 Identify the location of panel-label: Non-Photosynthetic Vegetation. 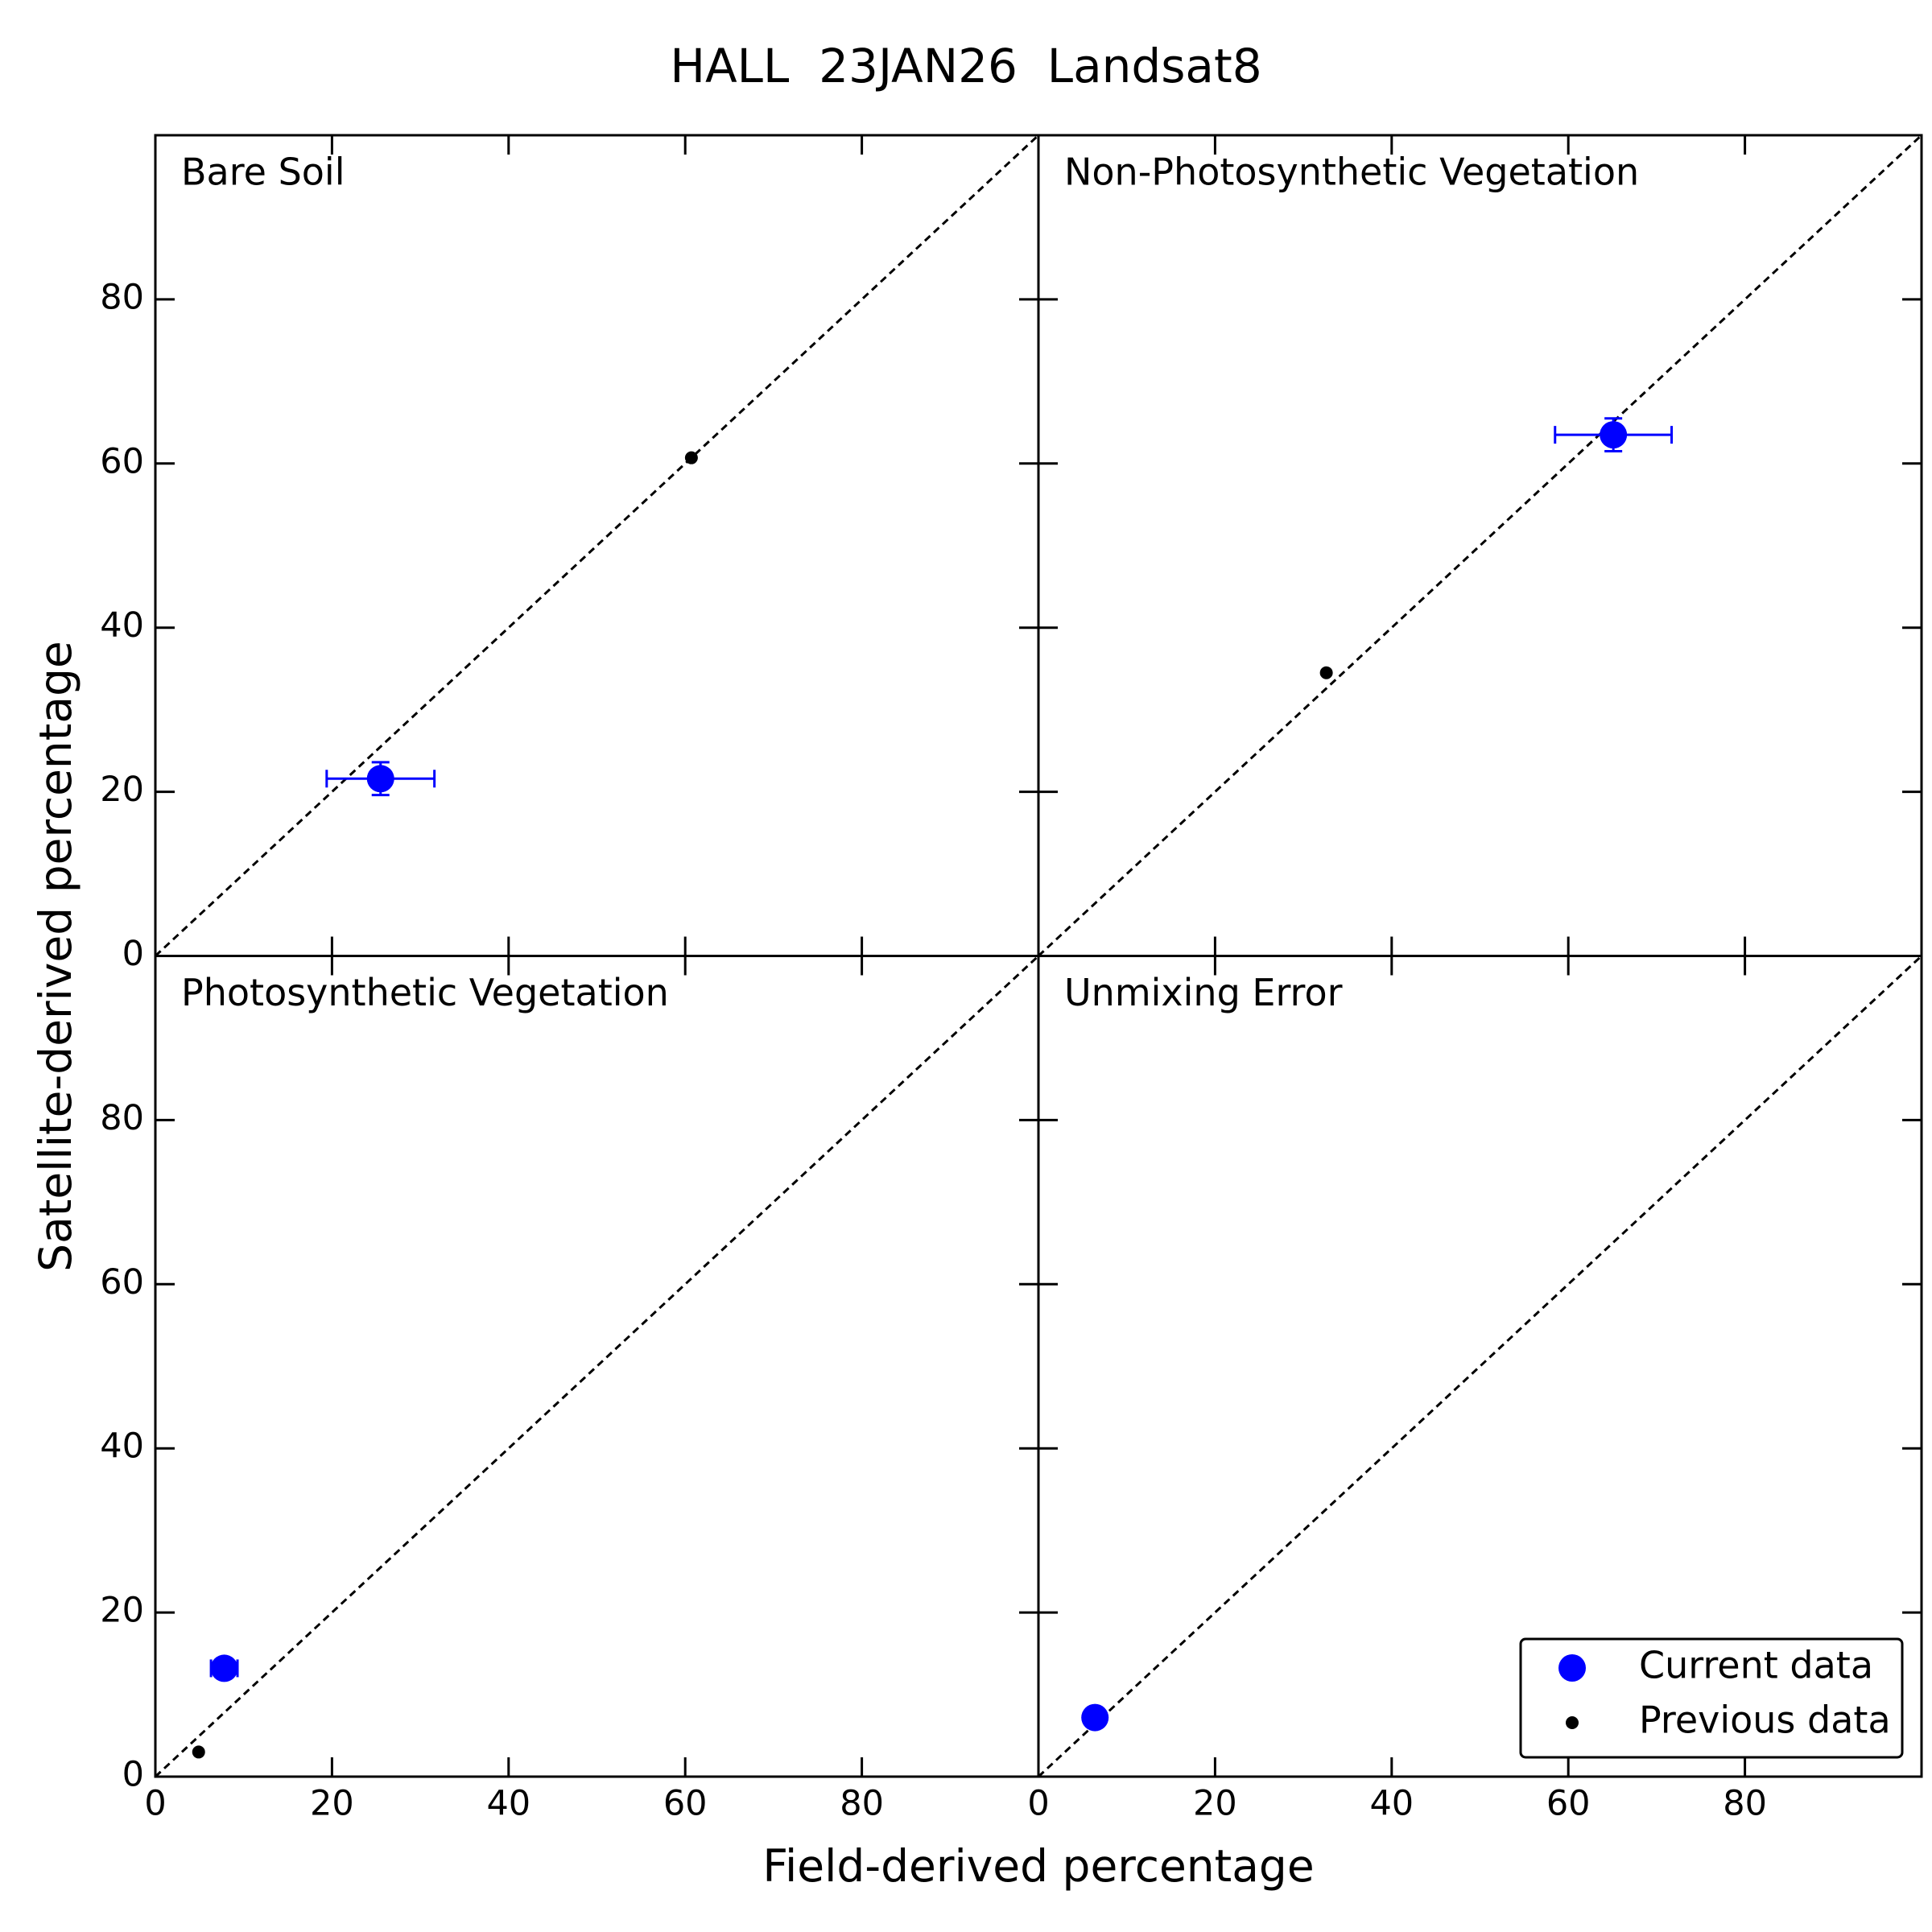
(1351, 172).